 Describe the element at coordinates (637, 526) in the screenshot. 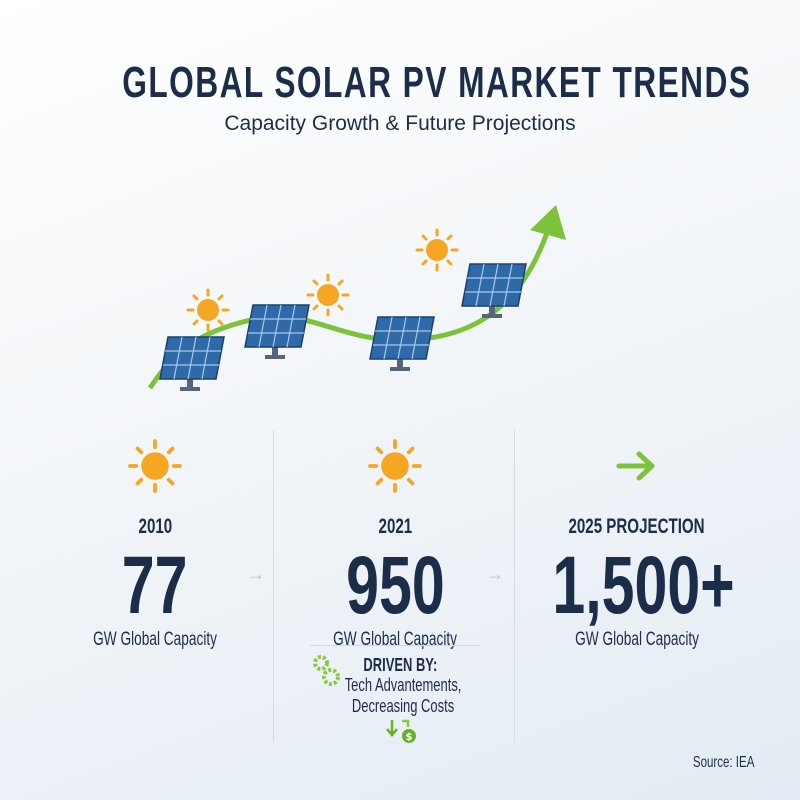

I see `year-label: 2025 PROJECTION` at that location.